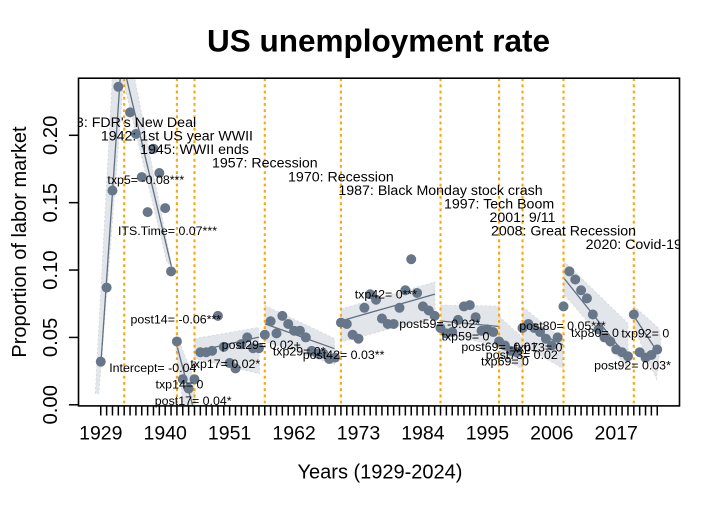 This screenshot has height=509, width=720. I want to click on svg-text: 1940, so click(166, 433).